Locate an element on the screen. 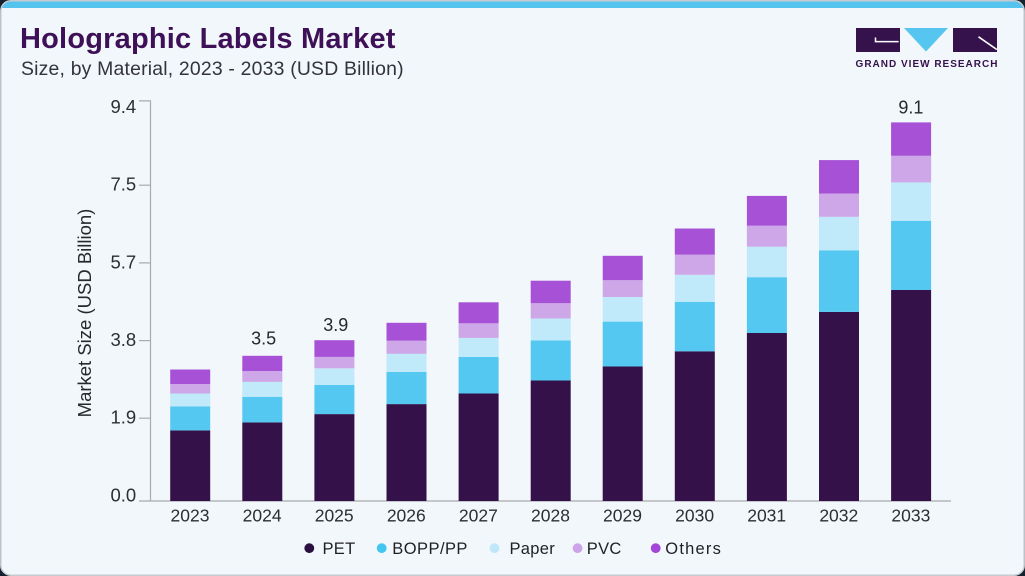 This screenshot has height=576, width=1025. svg-text: 1.9 is located at coordinates (123, 417).